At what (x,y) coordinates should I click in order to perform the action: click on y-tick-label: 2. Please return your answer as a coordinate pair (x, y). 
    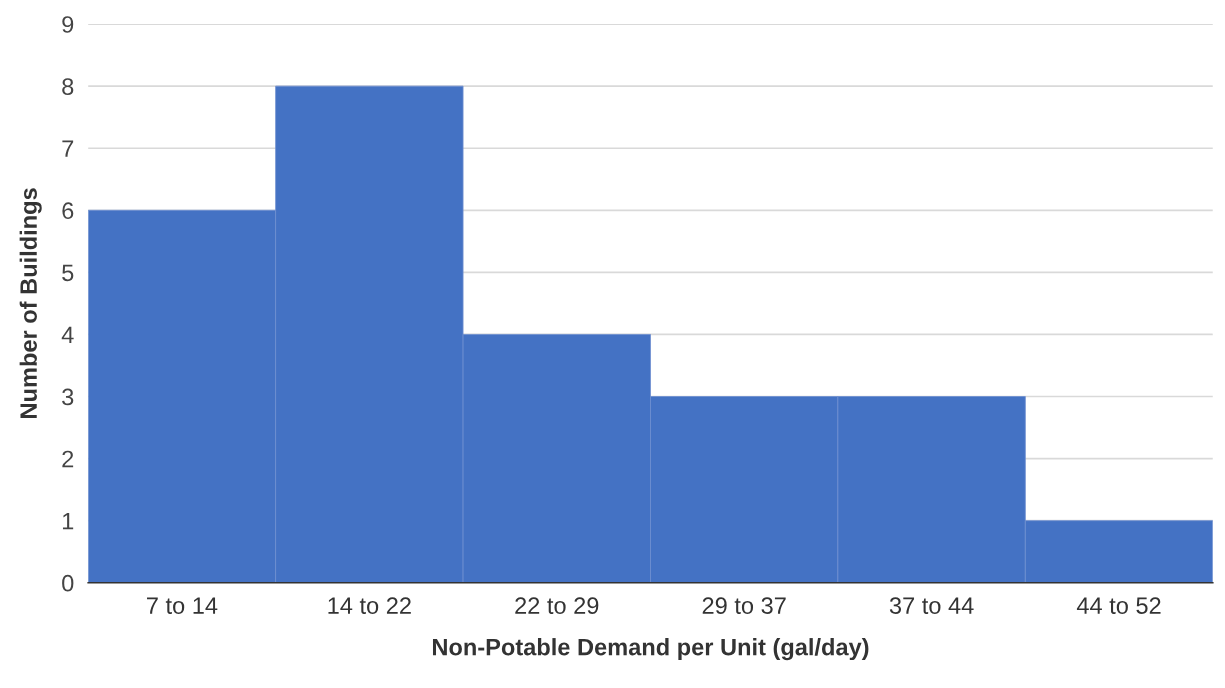
    Looking at the image, I should click on (68, 459).